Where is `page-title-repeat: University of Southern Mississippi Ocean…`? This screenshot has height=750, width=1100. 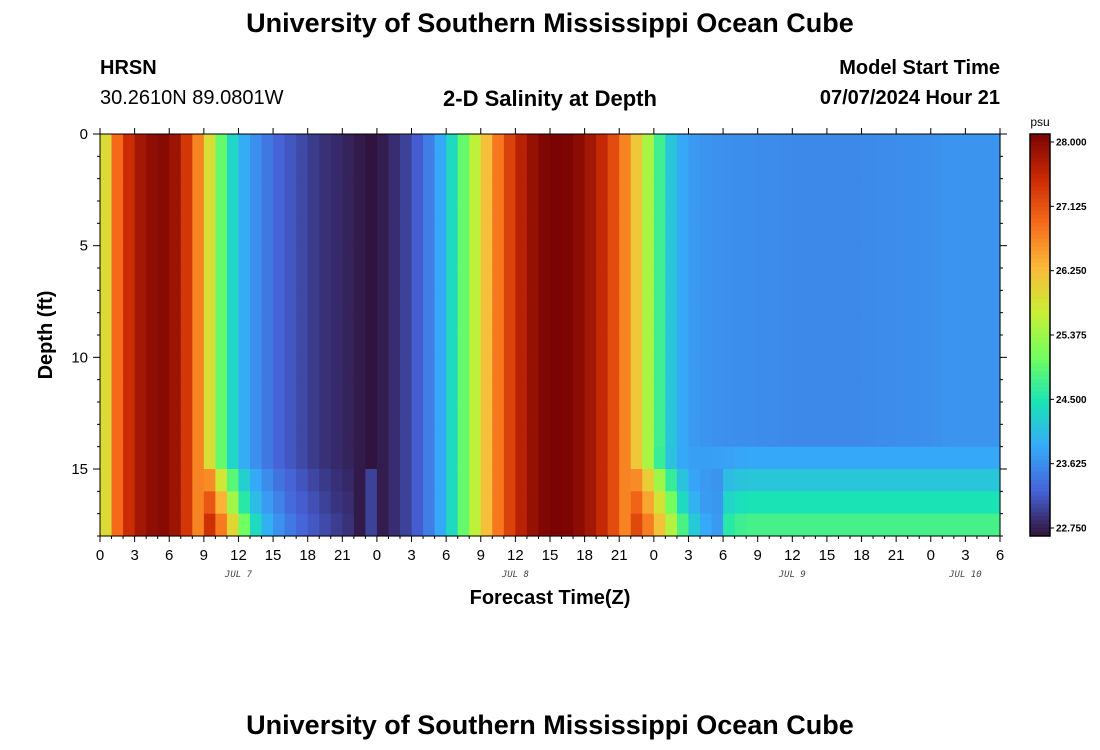 page-title-repeat: University of Southern Mississippi Ocean… is located at coordinates (550, 725).